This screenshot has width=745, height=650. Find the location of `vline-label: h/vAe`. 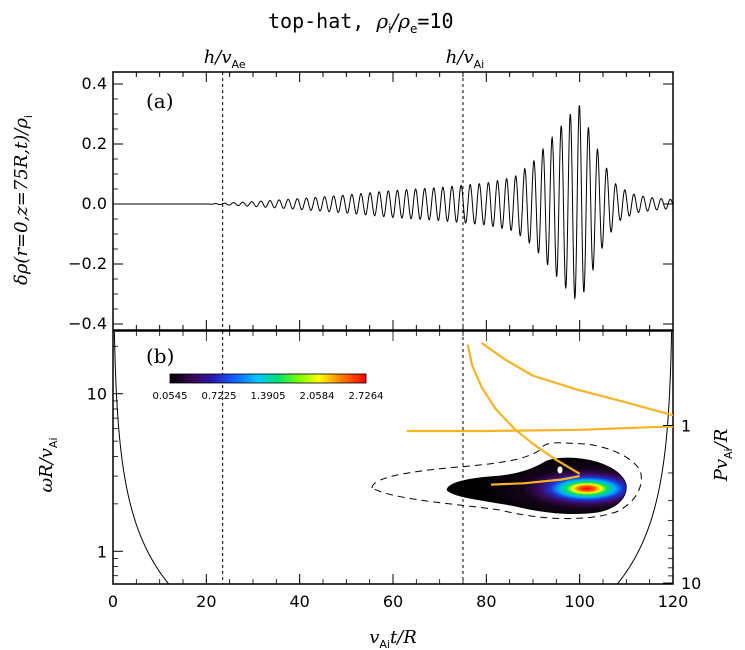

vline-label: h/vAe is located at coordinates (225, 59).